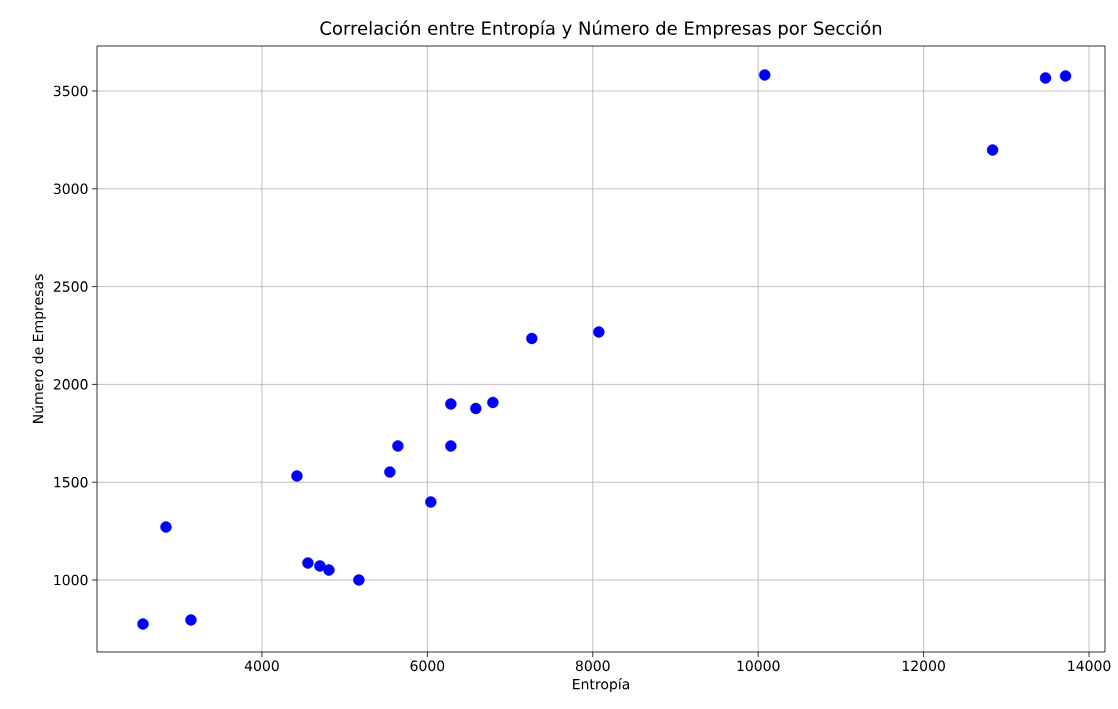  I want to click on y-tick-label: 2000, so click(70, 384).